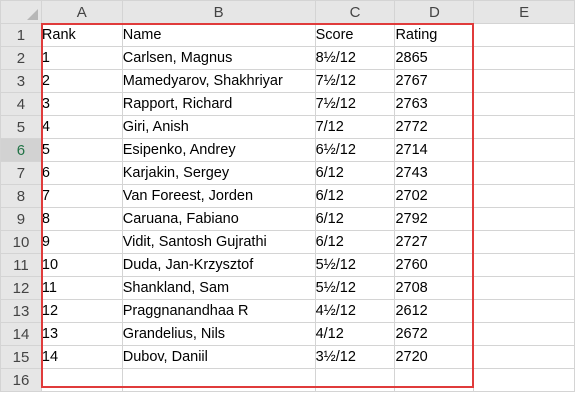 The width and height of the screenshot is (575, 414). What do you see at coordinates (434, 104) in the screenshot?
I see `cell-d4: 2763` at bounding box center [434, 104].